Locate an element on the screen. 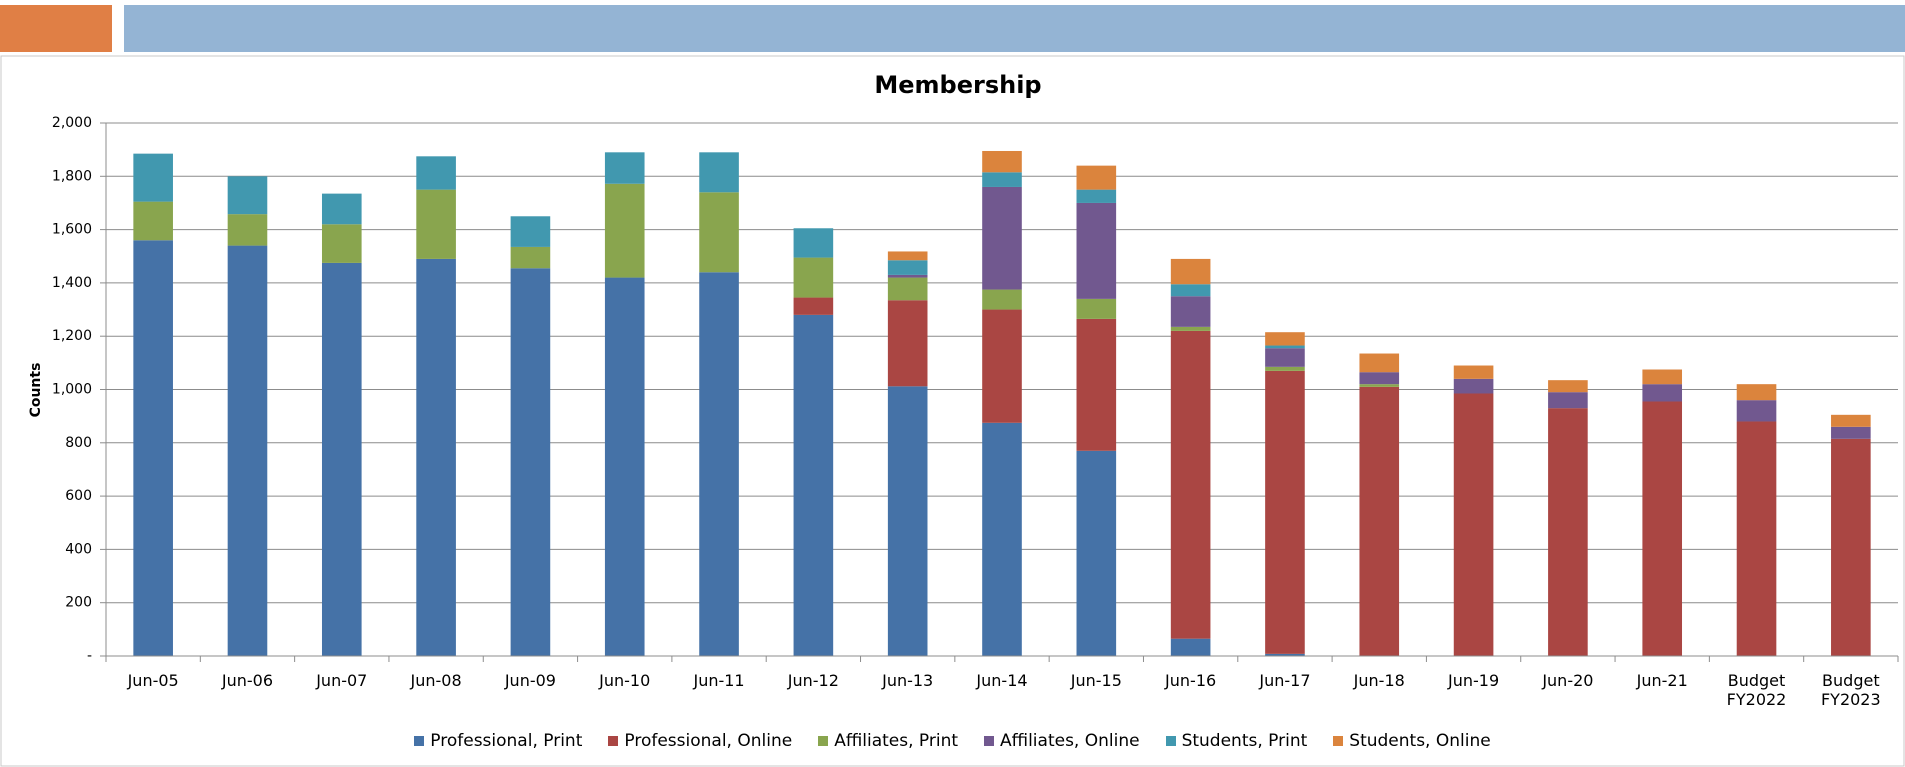 The image size is (1905, 767). y-tick-label: 1,200 is located at coordinates (72, 336).